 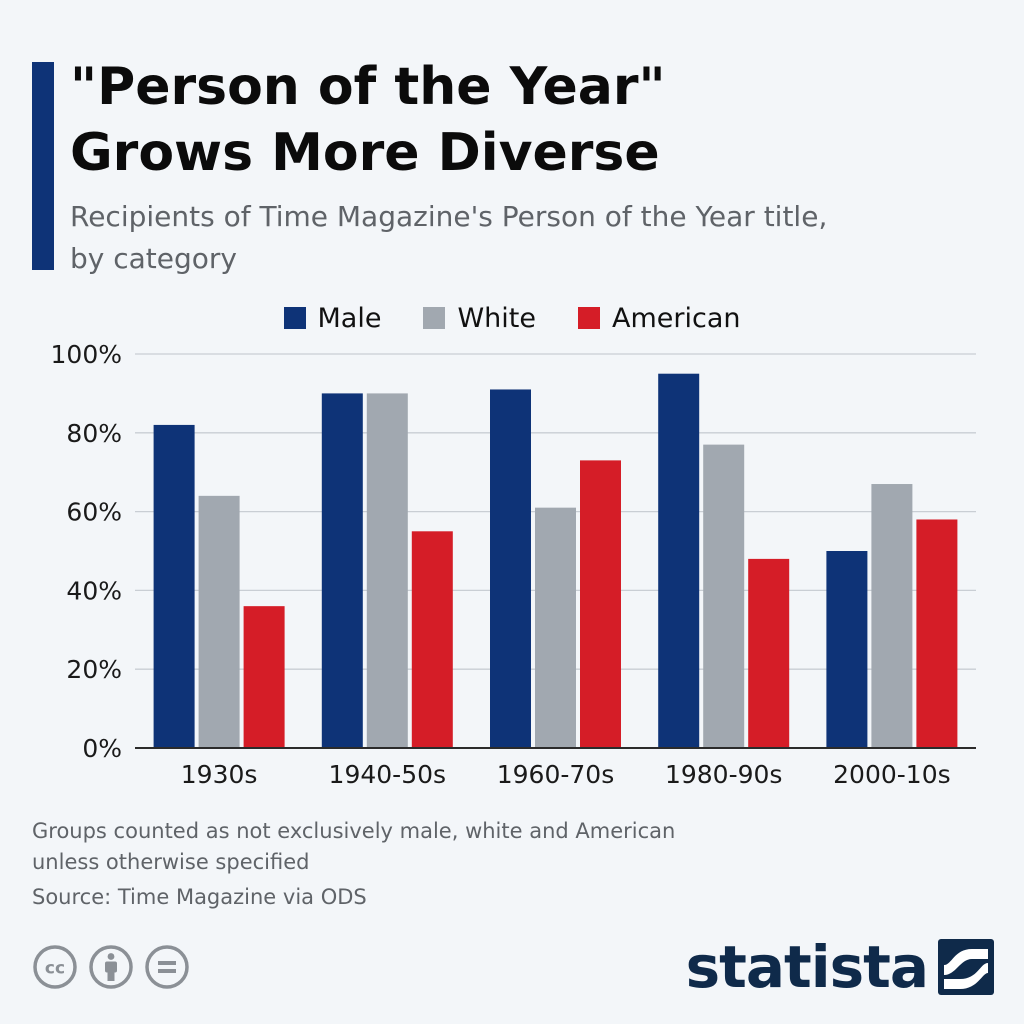 I want to click on y-tick-label: 80%, so click(x=94, y=433).